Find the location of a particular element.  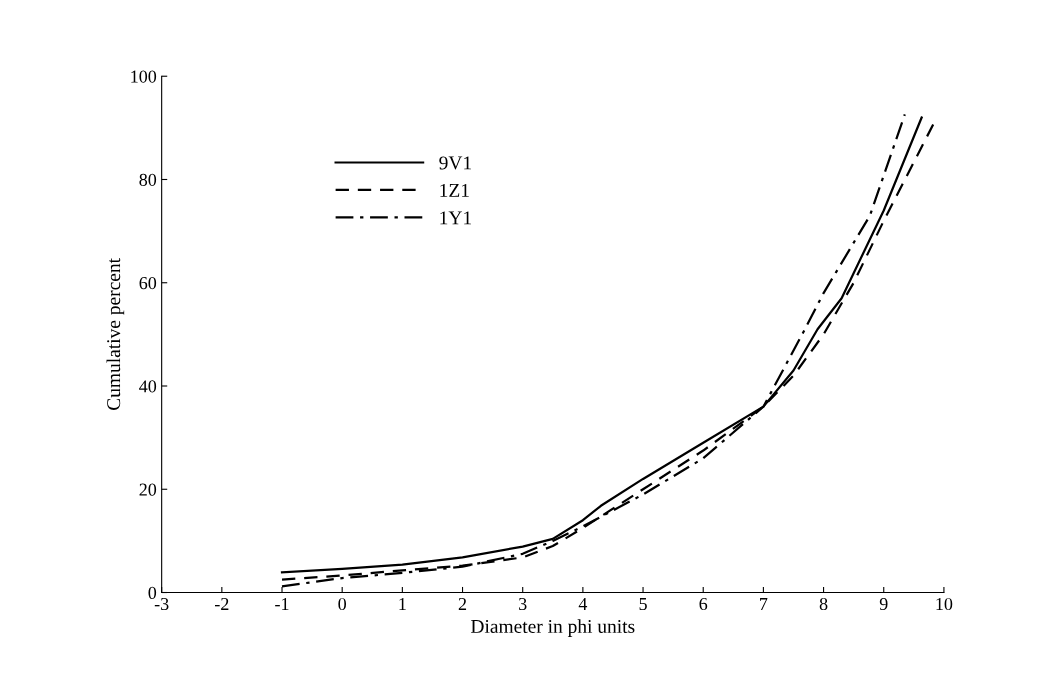

legend-label: 9V1 is located at coordinates (455, 163).